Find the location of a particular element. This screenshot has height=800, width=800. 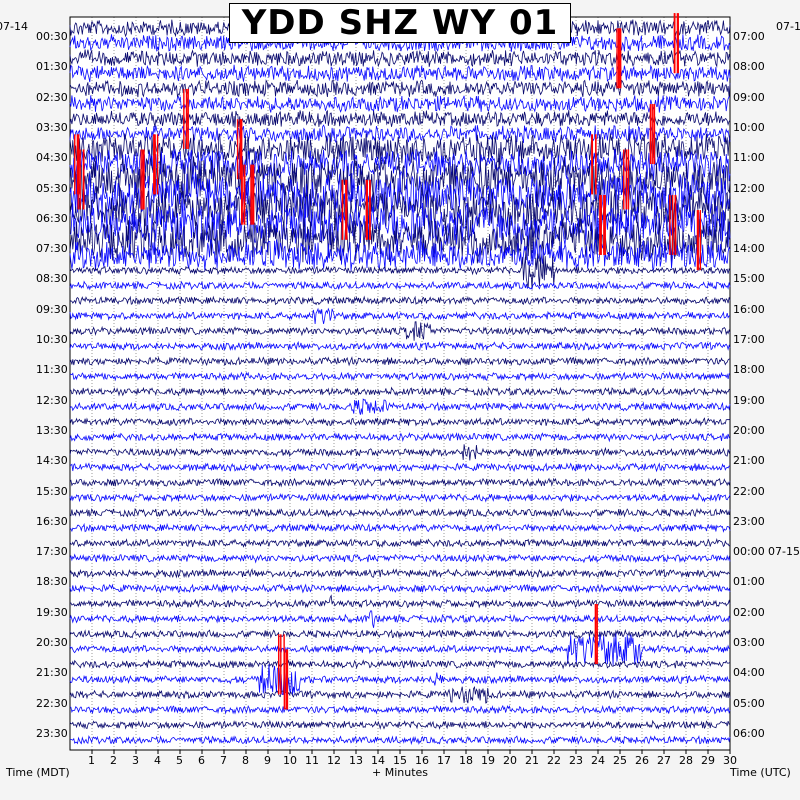

right-time-label: 23:00 is located at coordinates (749, 521).